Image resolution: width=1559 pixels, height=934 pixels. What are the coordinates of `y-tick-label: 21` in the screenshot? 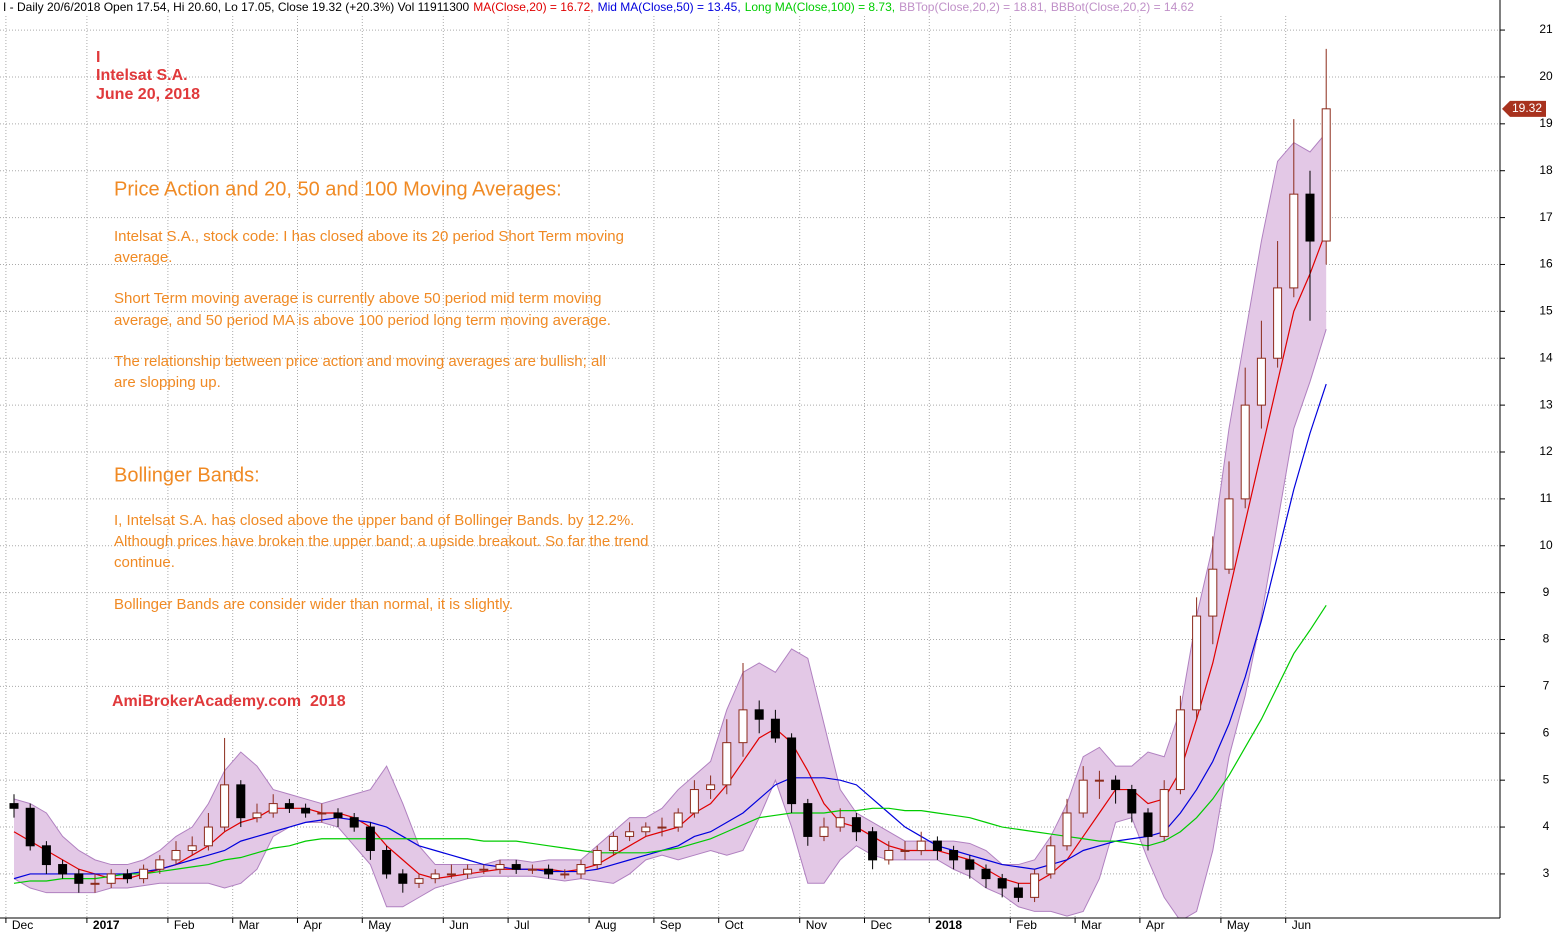 It's located at (1546, 29).